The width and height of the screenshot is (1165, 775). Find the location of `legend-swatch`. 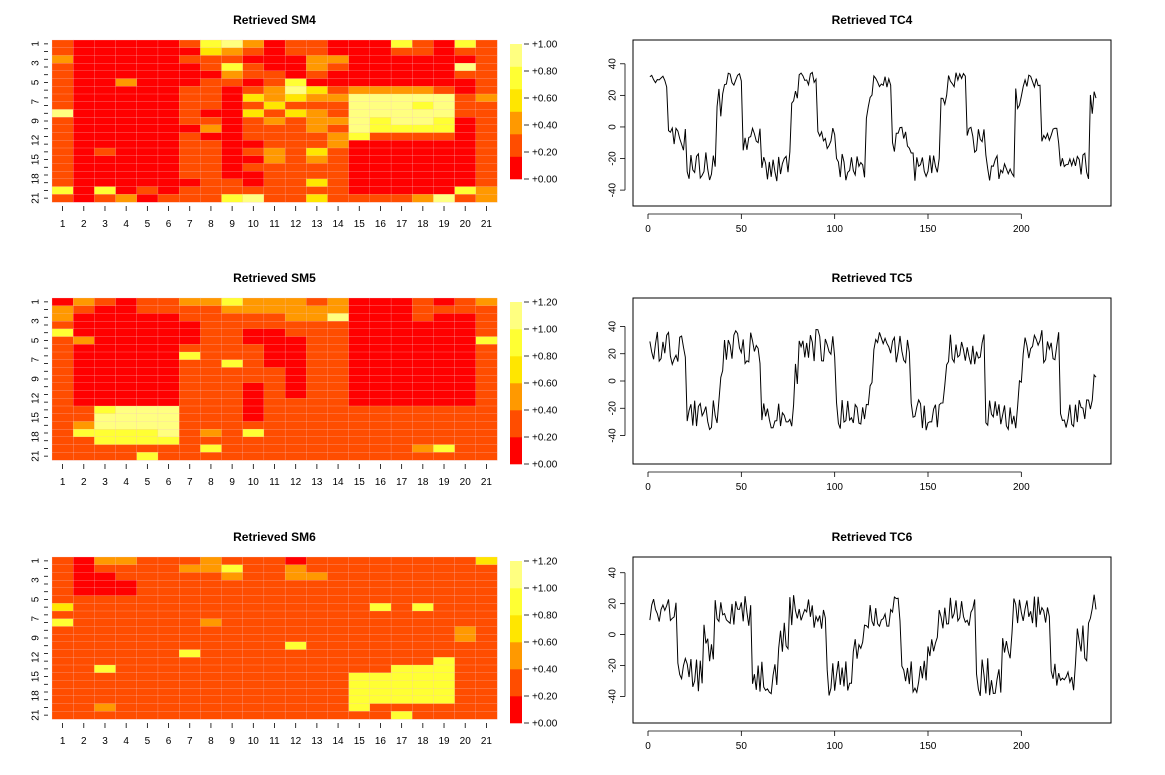

legend-swatch is located at coordinates (516, 123).